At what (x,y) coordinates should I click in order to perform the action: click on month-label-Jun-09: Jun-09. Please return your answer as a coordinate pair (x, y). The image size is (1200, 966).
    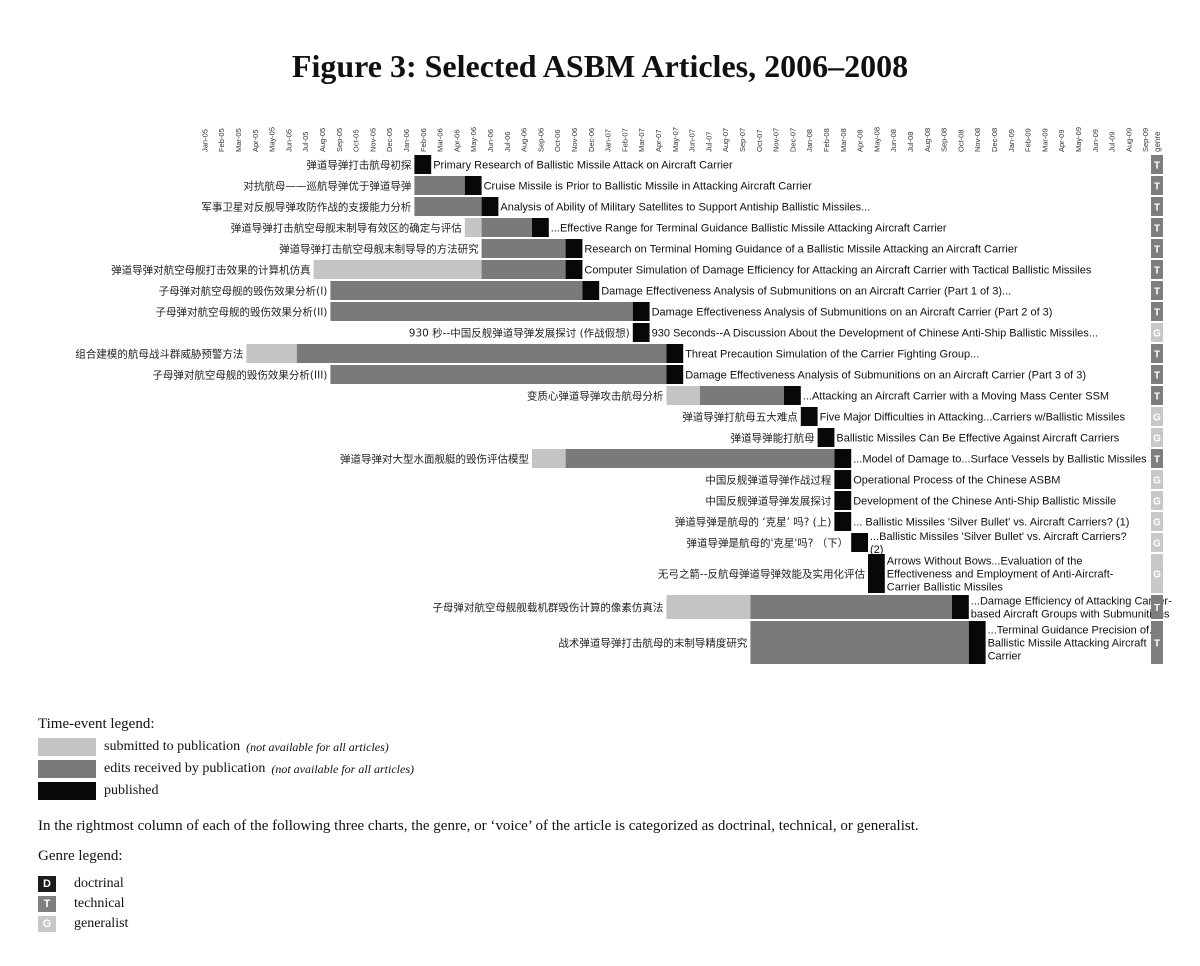
    Looking at the image, I should click on (1095, 140).